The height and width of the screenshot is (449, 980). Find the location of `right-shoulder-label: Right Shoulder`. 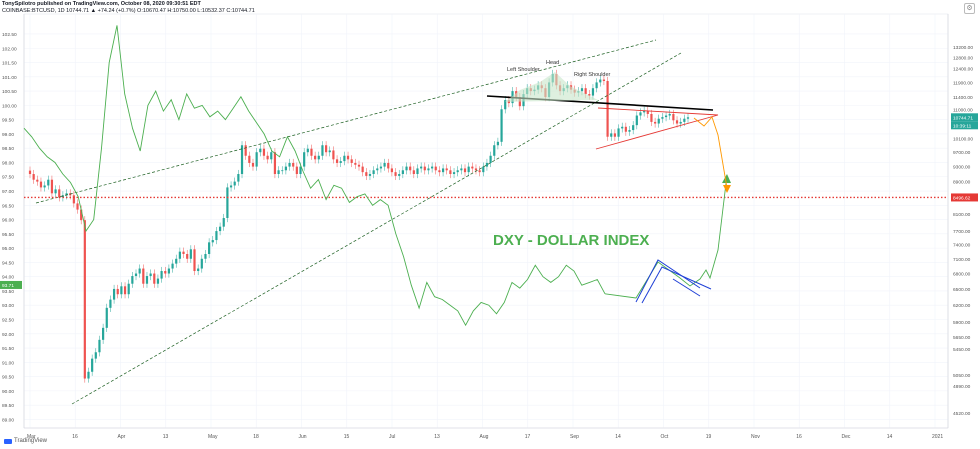

right-shoulder-label: Right Shoulder is located at coordinates (592, 75).